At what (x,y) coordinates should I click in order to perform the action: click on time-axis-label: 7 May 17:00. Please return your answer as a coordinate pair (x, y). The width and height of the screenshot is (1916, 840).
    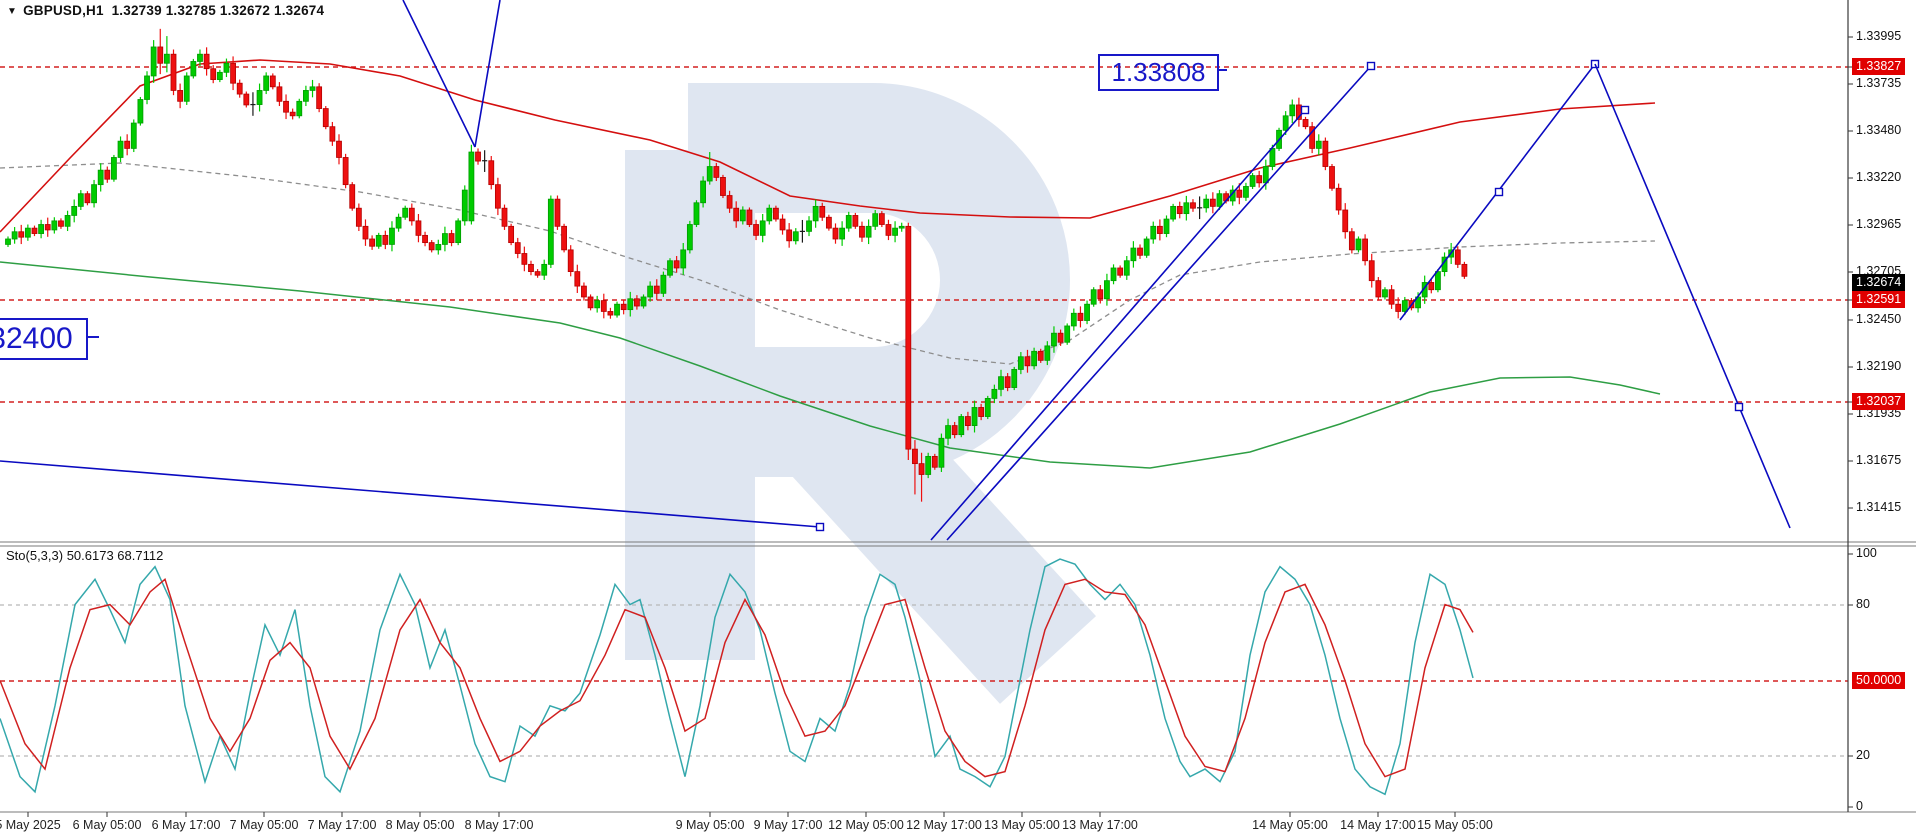
    Looking at the image, I should click on (342, 825).